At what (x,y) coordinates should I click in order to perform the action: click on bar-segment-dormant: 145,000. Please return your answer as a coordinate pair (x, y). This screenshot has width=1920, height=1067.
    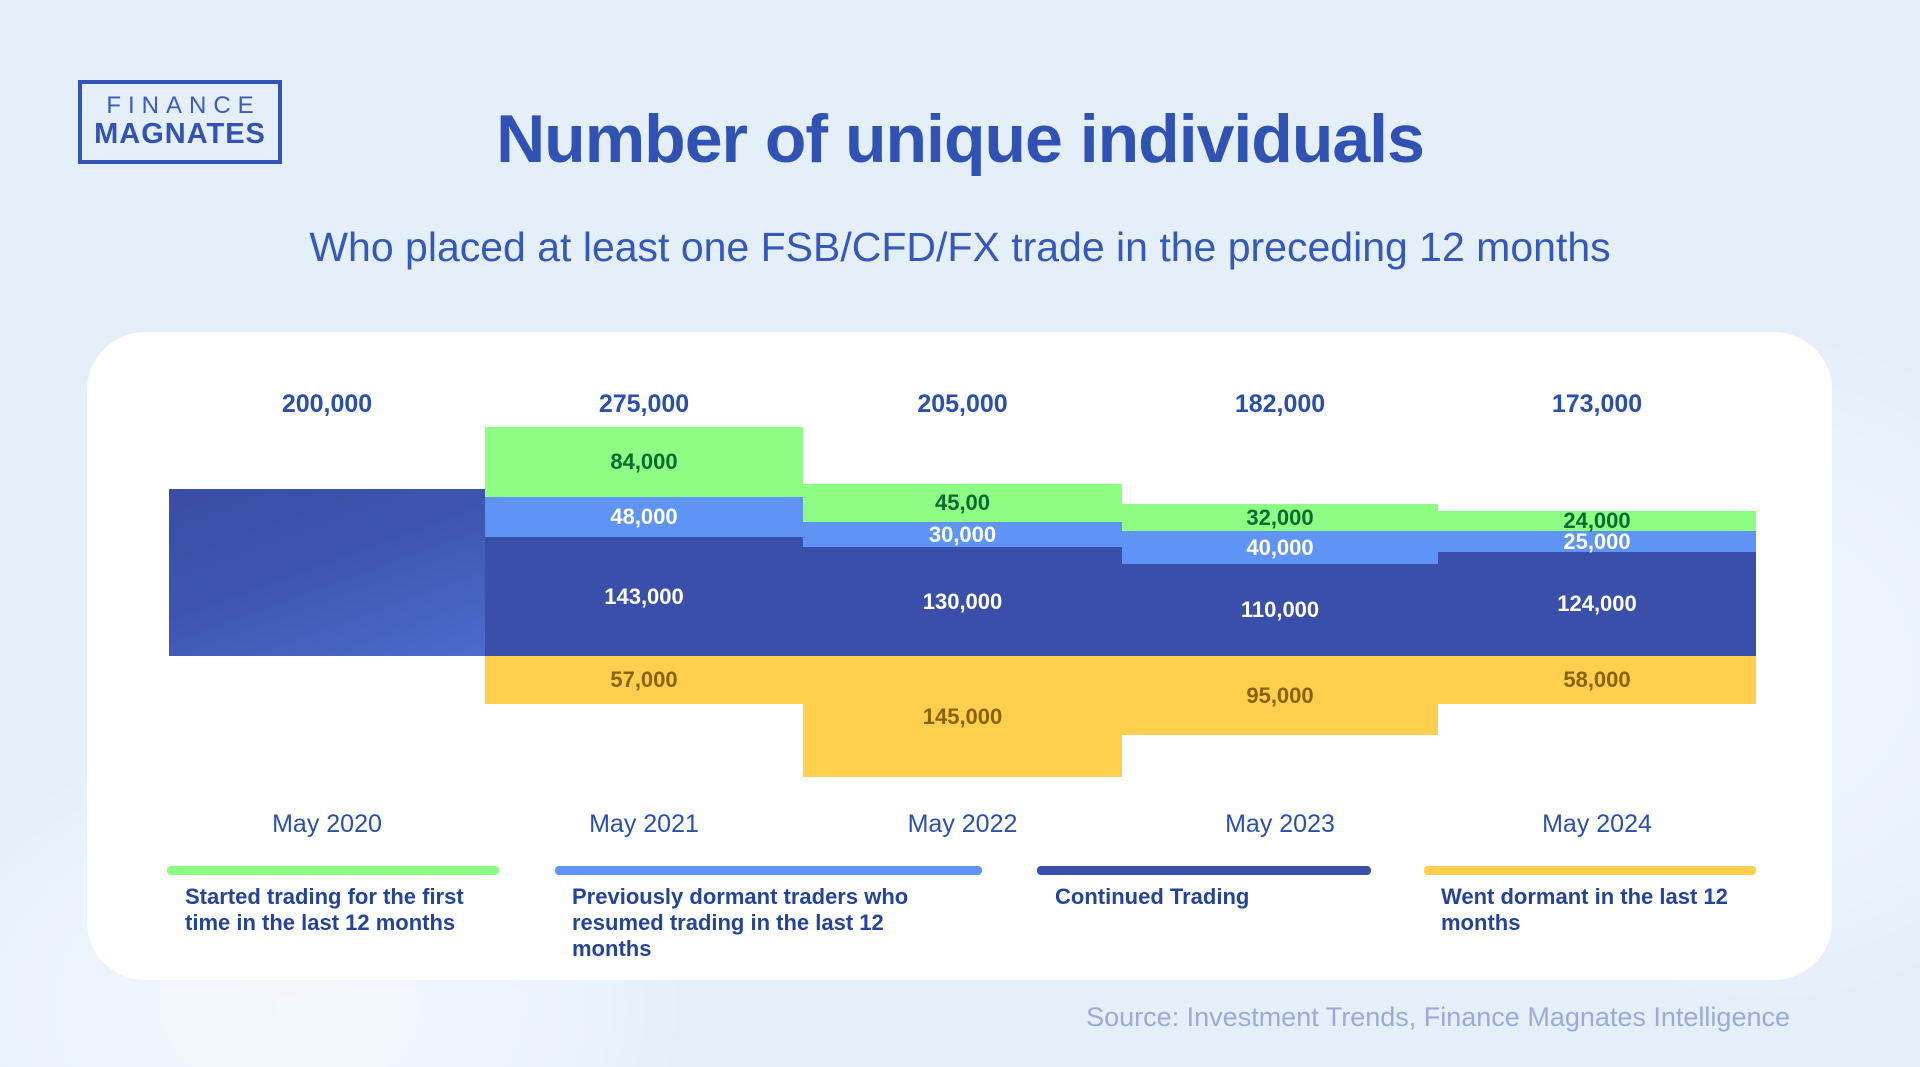
    Looking at the image, I should click on (962, 716).